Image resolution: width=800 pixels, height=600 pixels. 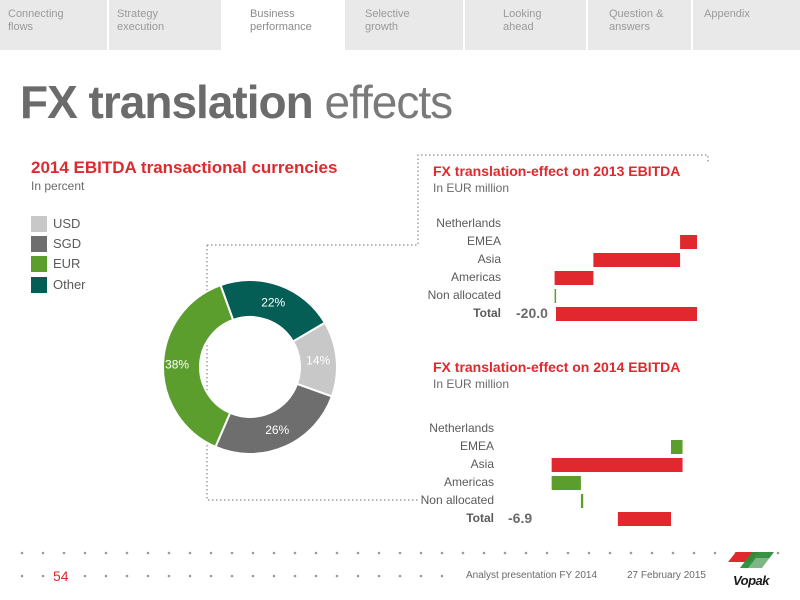 What do you see at coordinates (751, 580) in the screenshot?
I see `vopak-logo-text: Vopak` at bounding box center [751, 580].